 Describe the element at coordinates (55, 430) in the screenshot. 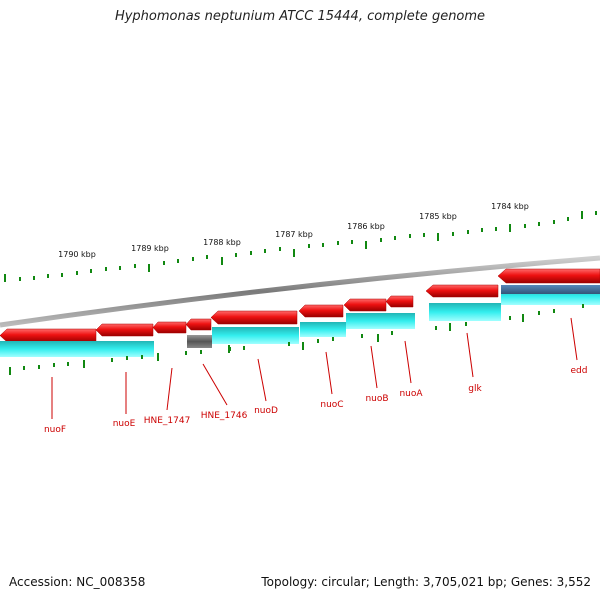

I see `gene-label: nuoF` at that location.